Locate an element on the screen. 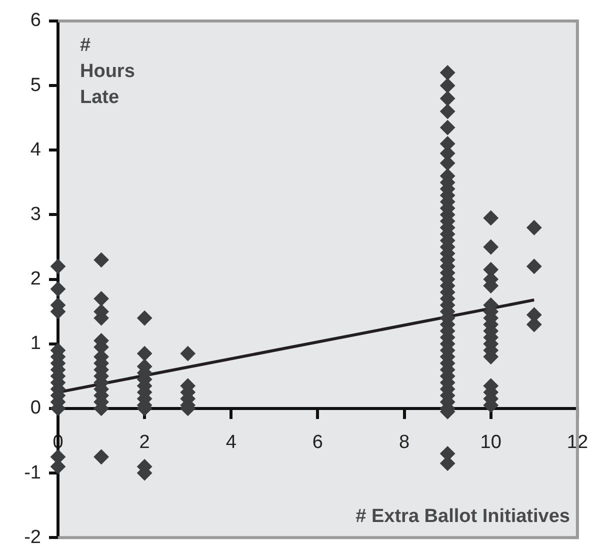  y-tick-label: -2 is located at coordinates (32, 537).